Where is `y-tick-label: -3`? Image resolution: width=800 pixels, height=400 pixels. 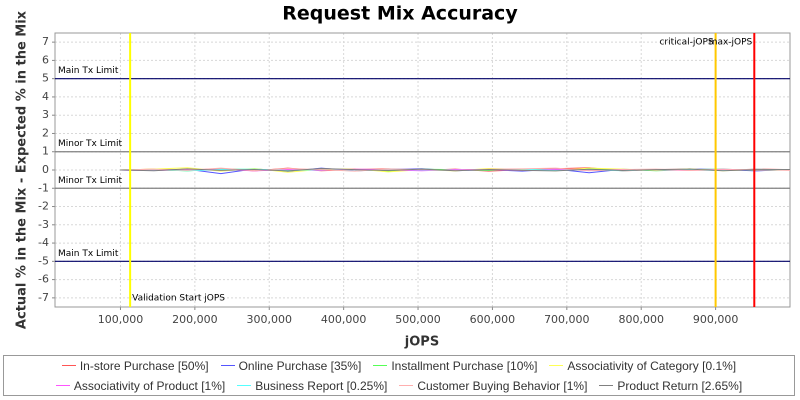 y-tick-label: -3 is located at coordinates (43, 224).